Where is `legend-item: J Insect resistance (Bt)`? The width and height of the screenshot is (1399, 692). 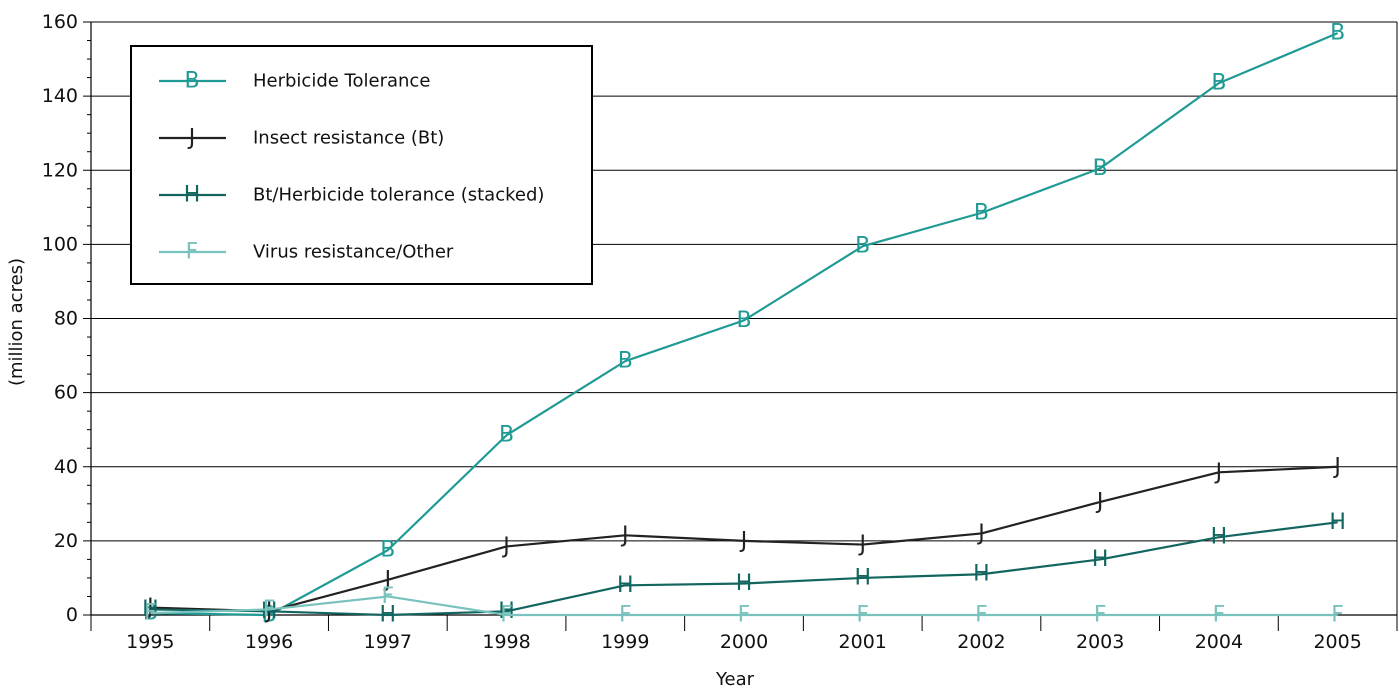 legend-item: J Insect resistance (Bt) is located at coordinates (301, 138).